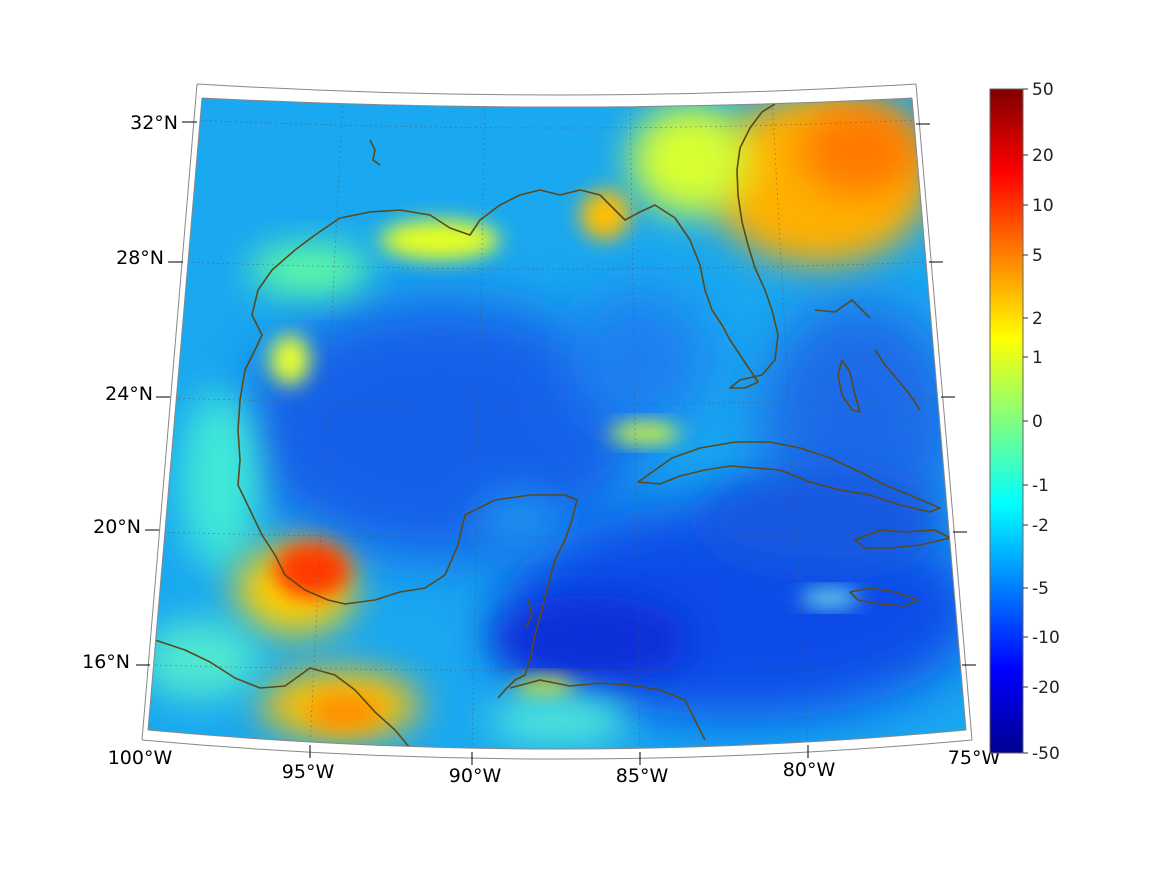 This screenshot has width=1167, height=875. I want to click on colorbar-label-10: 10, so click(1043, 206).